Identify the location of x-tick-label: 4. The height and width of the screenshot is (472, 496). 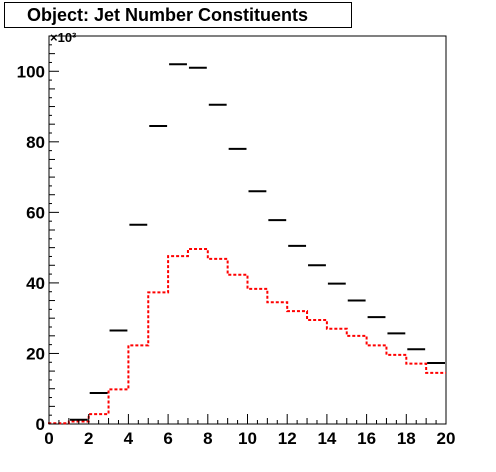
(129, 438).